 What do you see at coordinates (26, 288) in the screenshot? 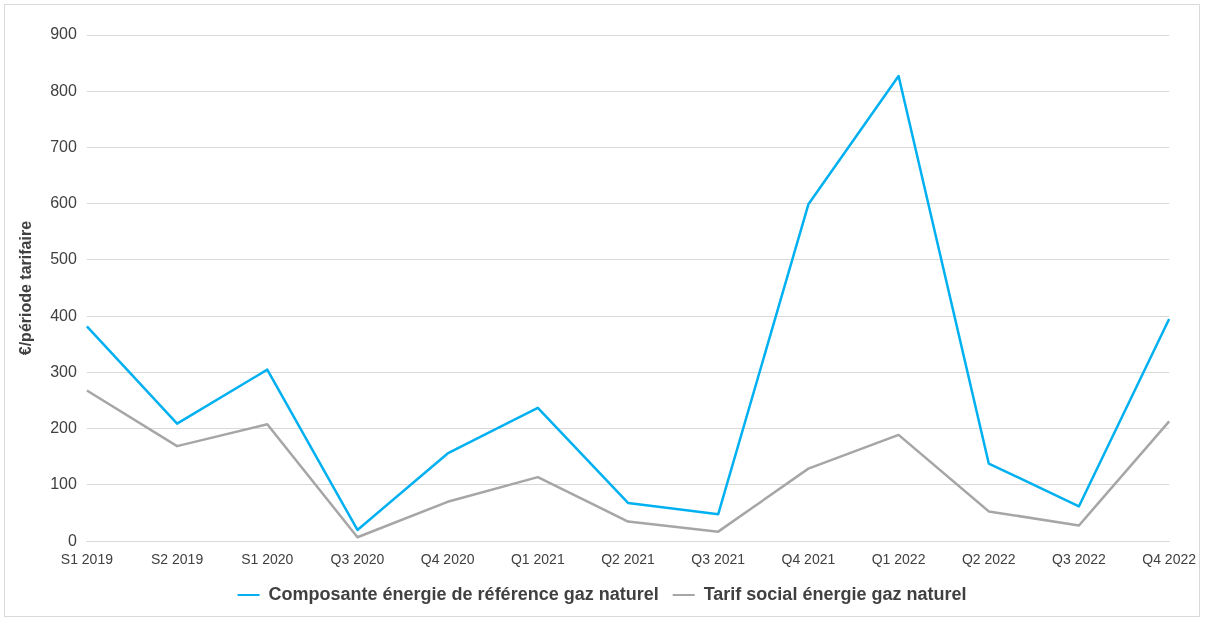
I see `y-axis-title: €/période tarifaire` at bounding box center [26, 288].